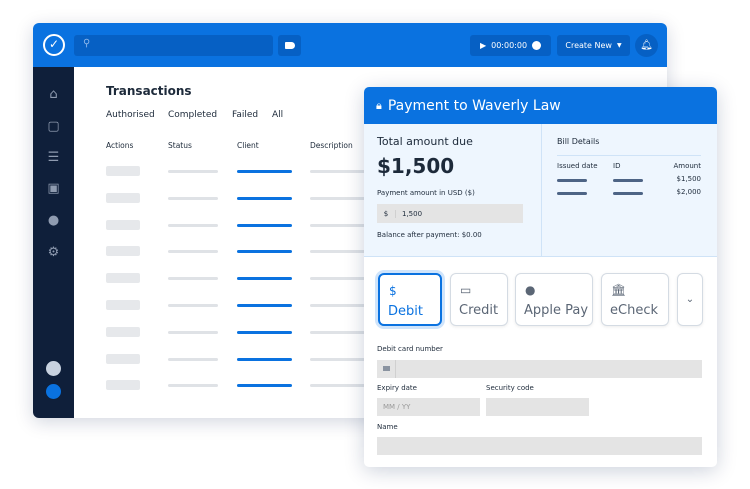 The height and width of the screenshot is (489, 750). I want to click on expiry-input: MM / YY, so click(428, 407).